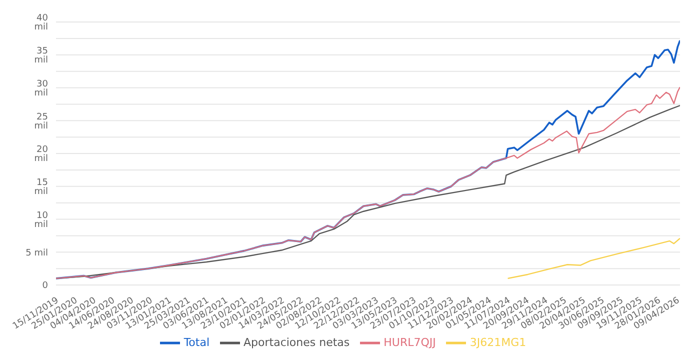 The width and height of the screenshot is (690, 357). I want to click on y-tick-label: 35 mil, so click(41, 56).